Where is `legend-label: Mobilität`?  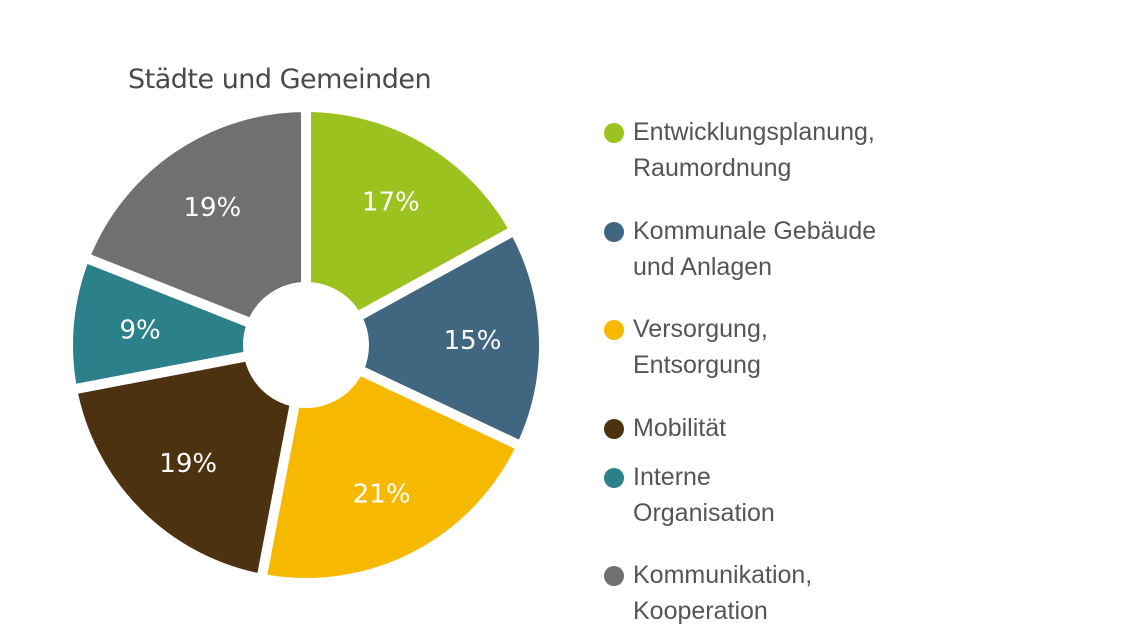 legend-label: Mobilität is located at coordinates (679, 428).